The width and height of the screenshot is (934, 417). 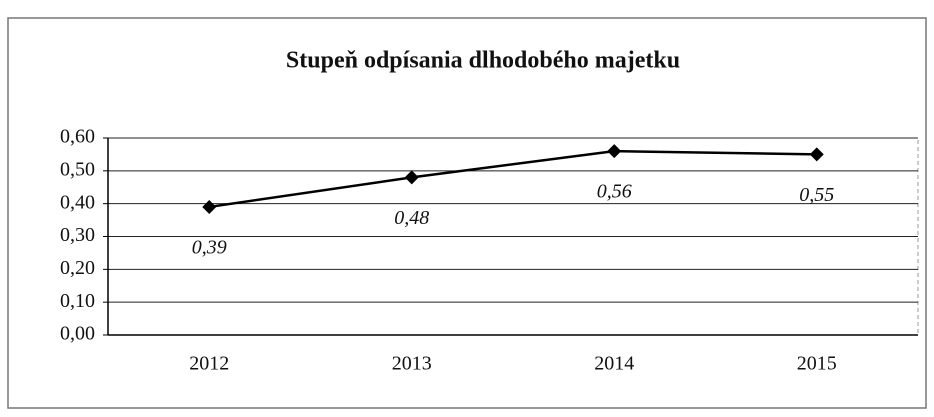 What do you see at coordinates (411, 218) in the screenshot?
I see `data-label: 0,48` at bounding box center [411, 218].